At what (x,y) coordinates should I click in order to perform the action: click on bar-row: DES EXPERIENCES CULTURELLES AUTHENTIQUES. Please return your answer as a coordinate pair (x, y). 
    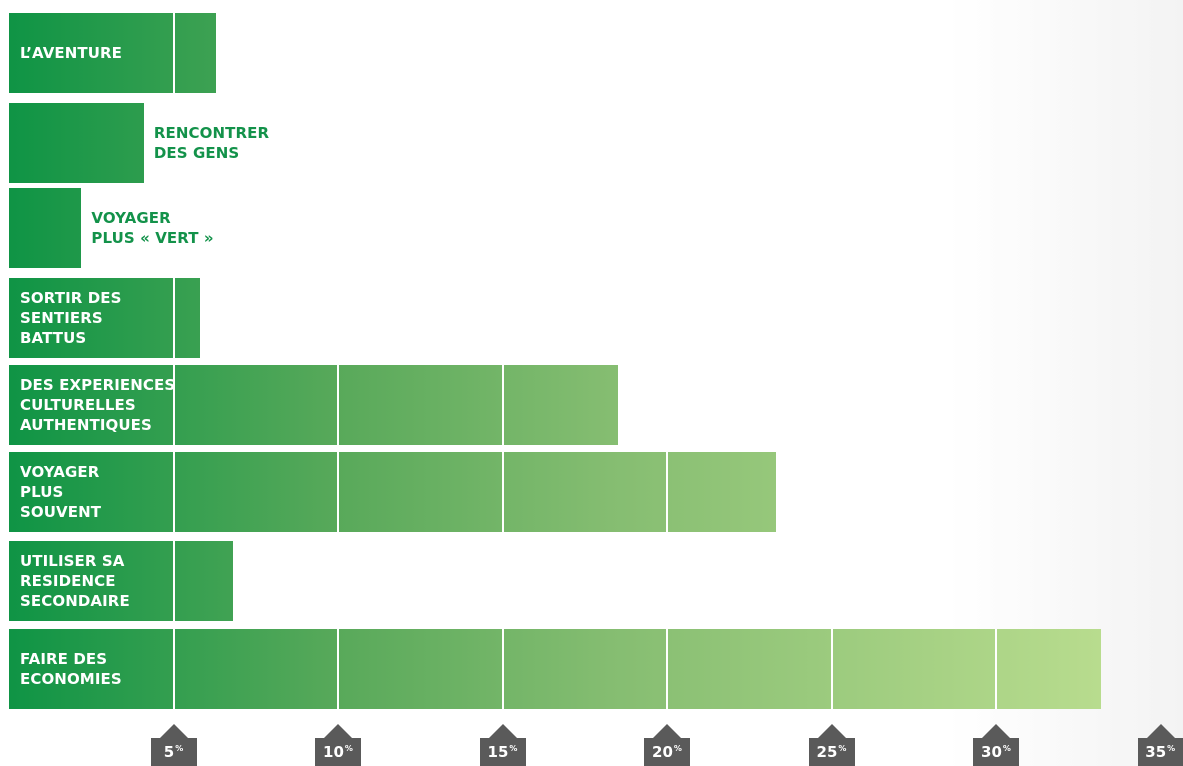
    Looking at the image, I should click on (591, 405).